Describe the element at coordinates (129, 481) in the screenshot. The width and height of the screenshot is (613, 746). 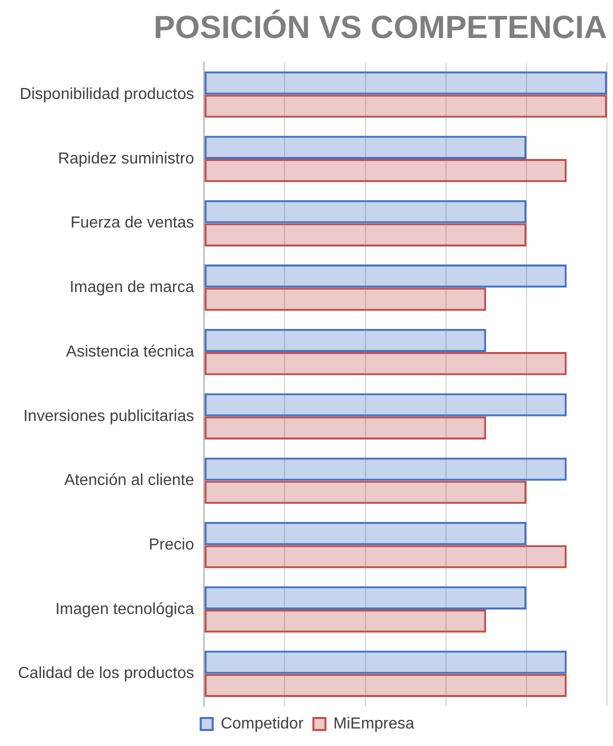
I see `y-tick-label: Atención al cliente` at that location.